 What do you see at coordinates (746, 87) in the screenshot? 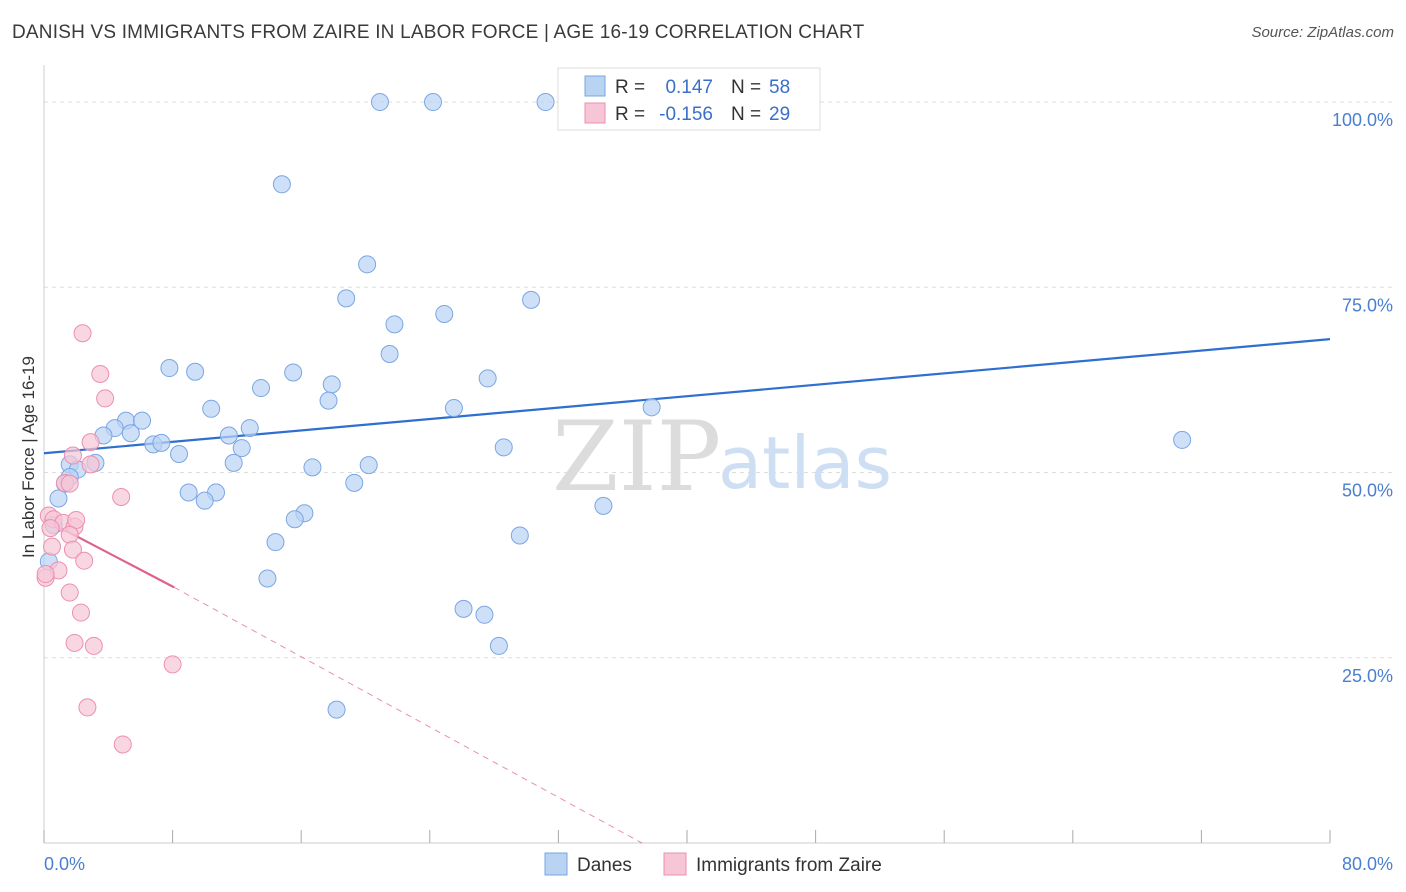
I see `legend-danes-n-label: N =` at bounding box center [746, 87].